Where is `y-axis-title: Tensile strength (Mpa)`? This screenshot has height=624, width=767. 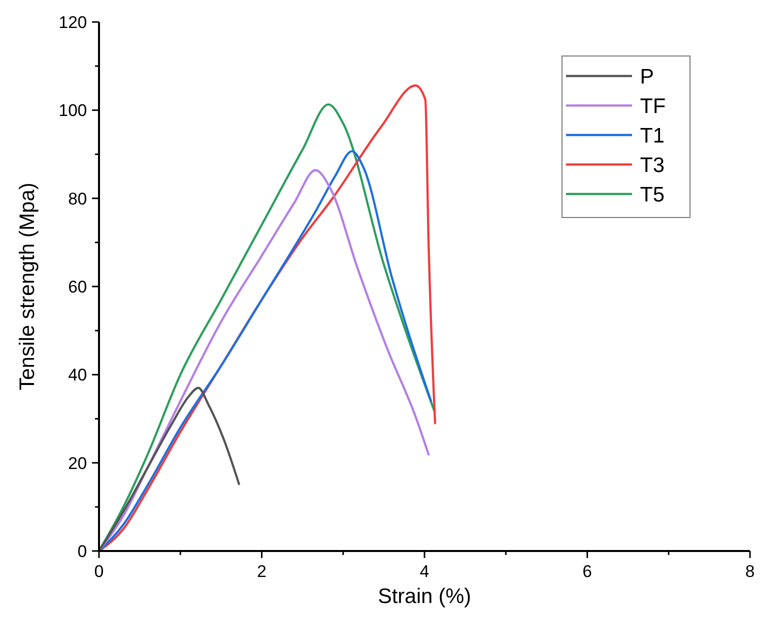
y-axis-title: Tensile strength (Mpa) is located at coordinates (27, 286).